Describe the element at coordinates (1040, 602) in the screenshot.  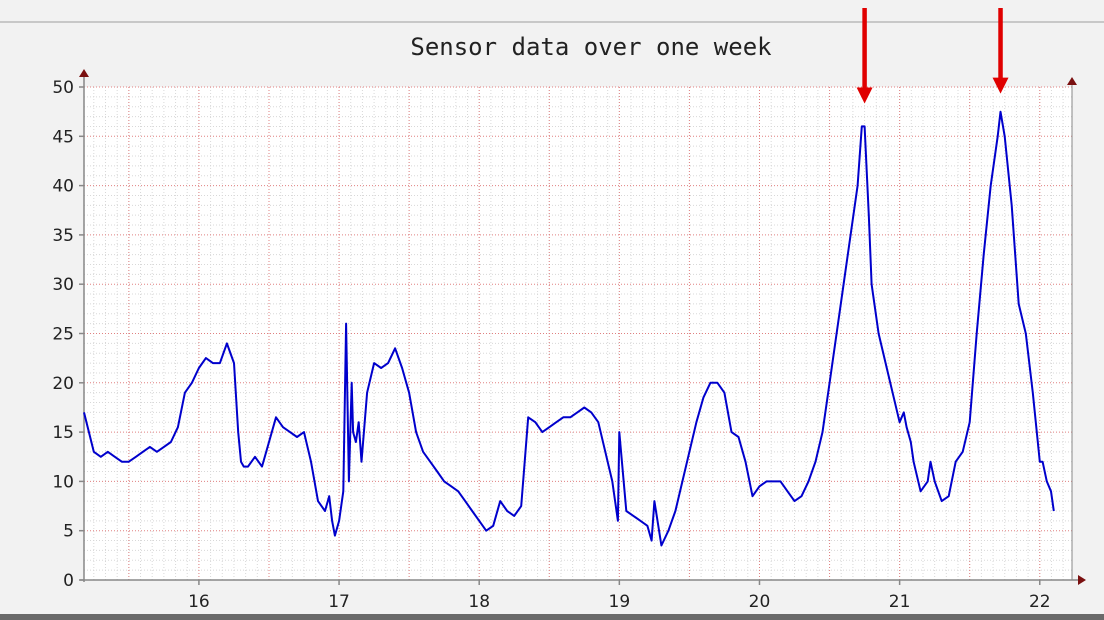
I see `x-tick-label: 22` at that location.